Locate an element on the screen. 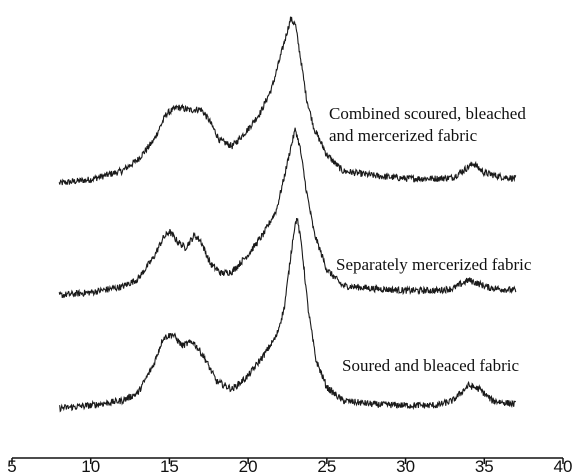 The image size is (575, 476). x-tick-label-40: 40 is located at coordinates (563, 466).